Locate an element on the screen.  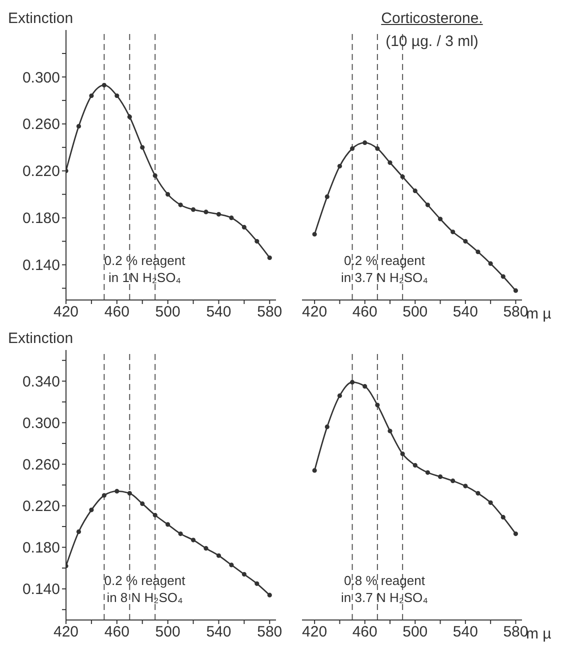
annotation: 0.8 % reagent is located at coordinates (384, 580).